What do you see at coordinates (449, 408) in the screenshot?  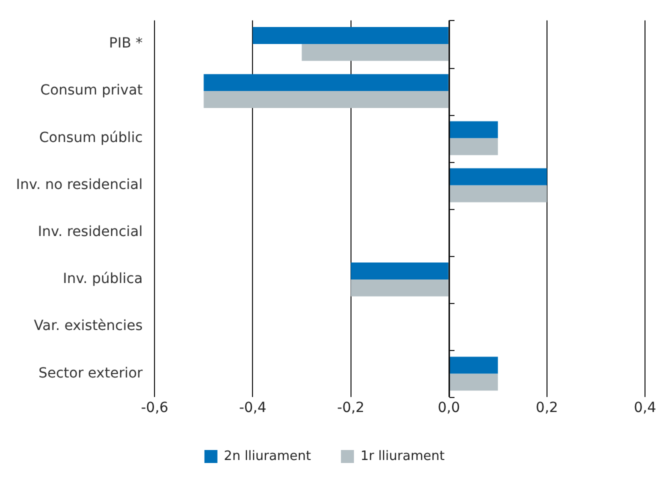 I see `x-tick-label: 0,0` at bounding box center [449, 408].